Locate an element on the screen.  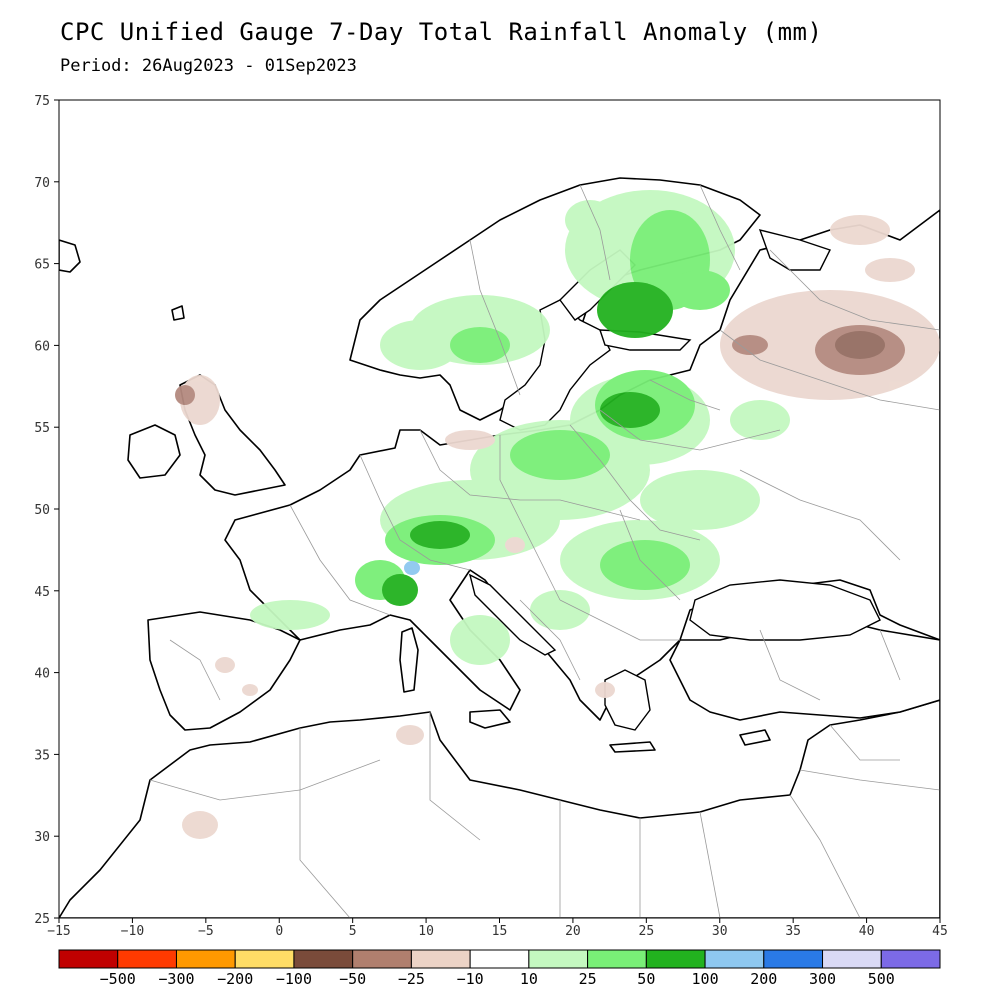
lon-tick-label: 15 is located at coordinates (500, 931).